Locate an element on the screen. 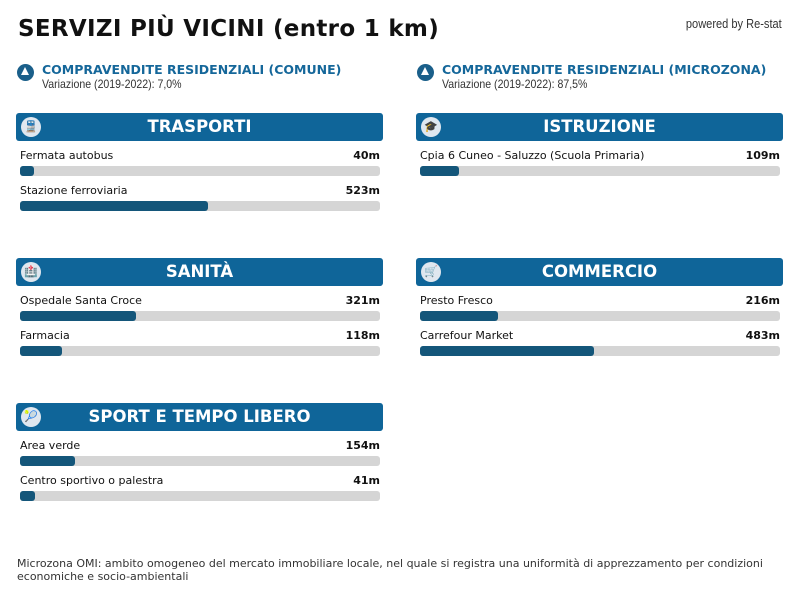 This screenshot has height=600, width=800. card-title: SANITÀ is located at coordinates (199, 271).